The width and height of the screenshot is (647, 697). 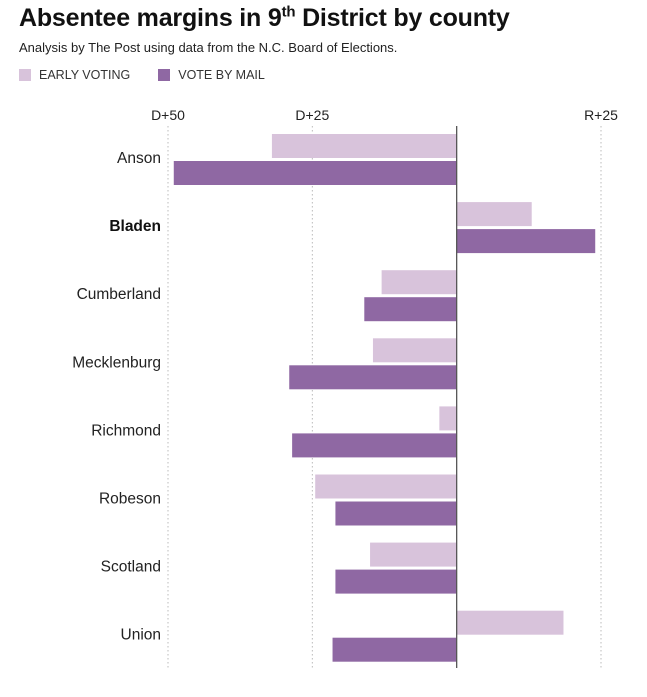 What do you see at coordinates (510, 622) in the screenshot?
I see `bar-early-voting-union` at bounding box center [510, 622].